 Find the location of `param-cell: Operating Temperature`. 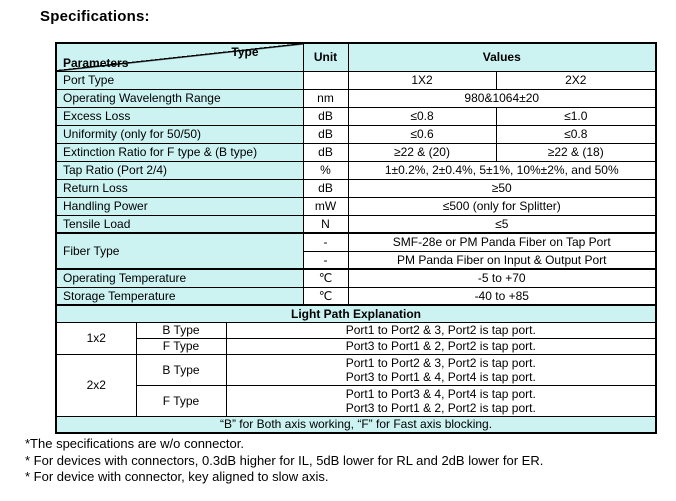

param-cell: Operating Temperature is located at coordinates (179, 278).